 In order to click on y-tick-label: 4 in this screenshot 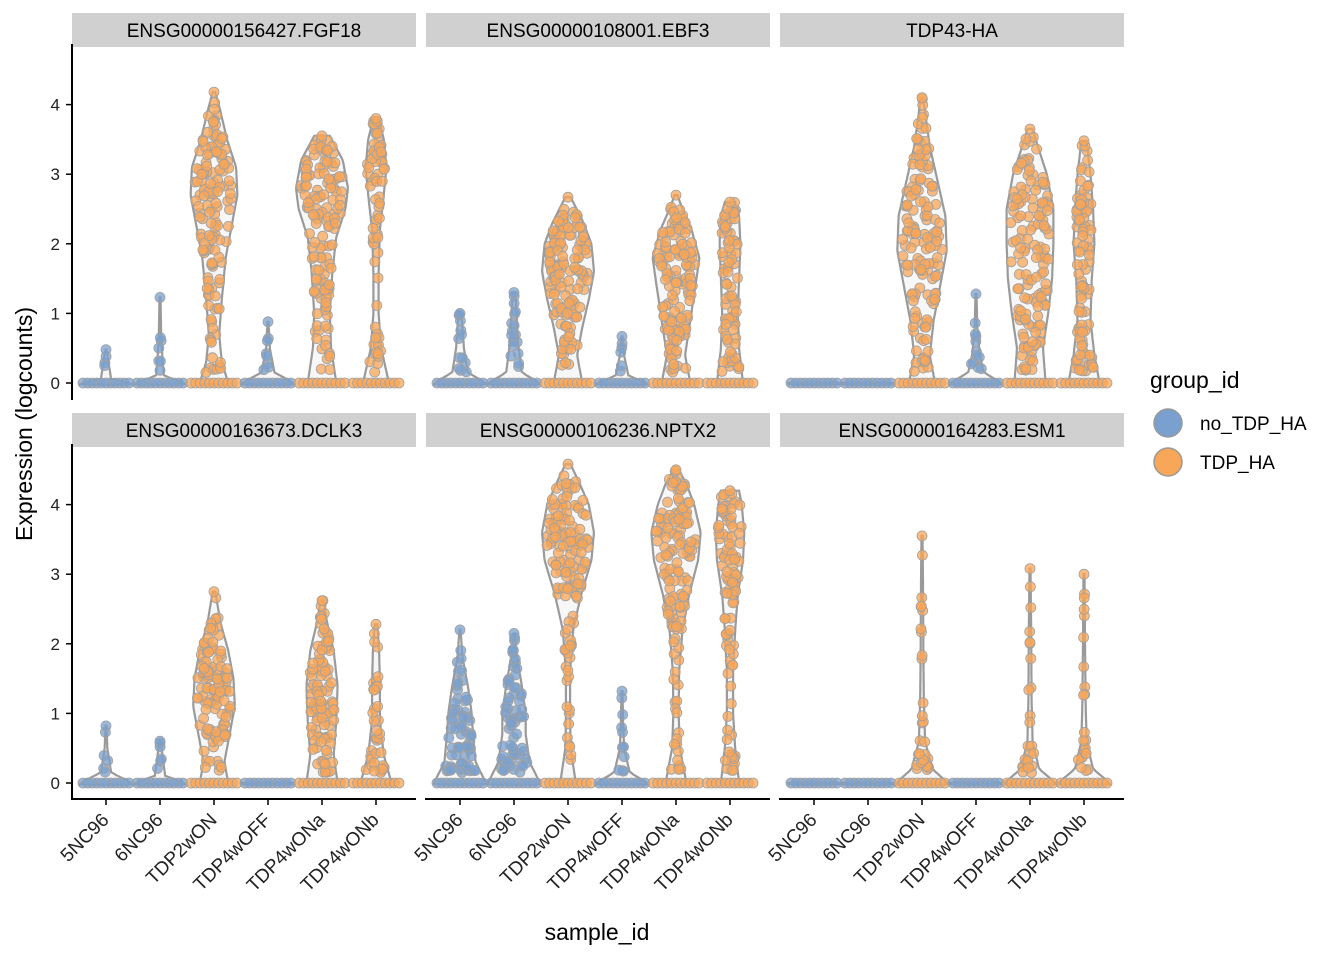, I will do `click(55, 505)`.